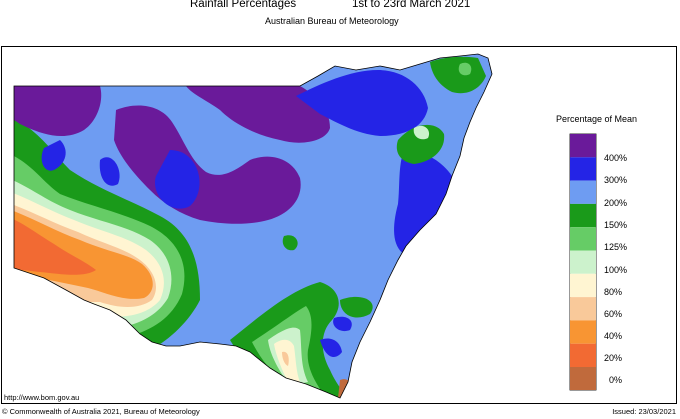 The width and height of the screenshot is (680, 419). I want to click on band-60-southeast-spot, so click(285, 358).